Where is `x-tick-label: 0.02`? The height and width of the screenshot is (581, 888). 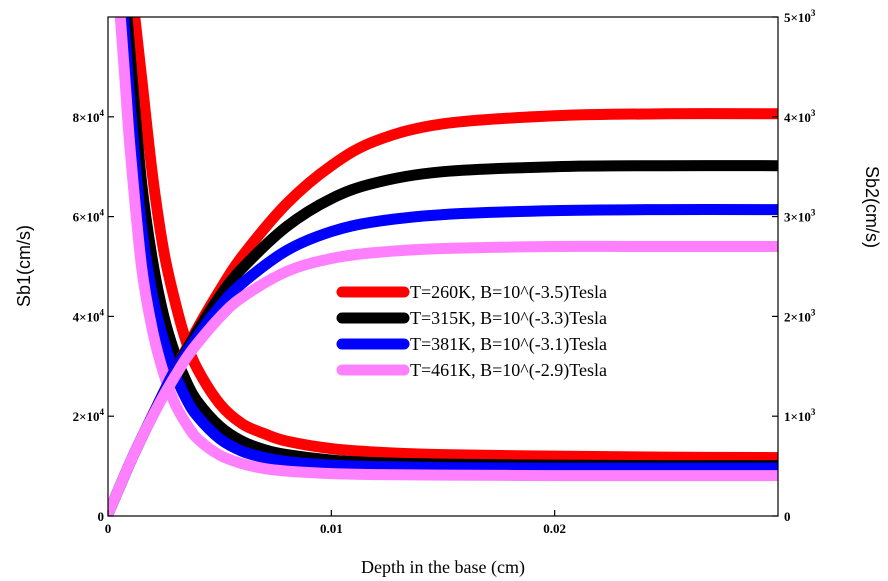 x-tick-label: 0.02 is located at coordinates (554, 528).